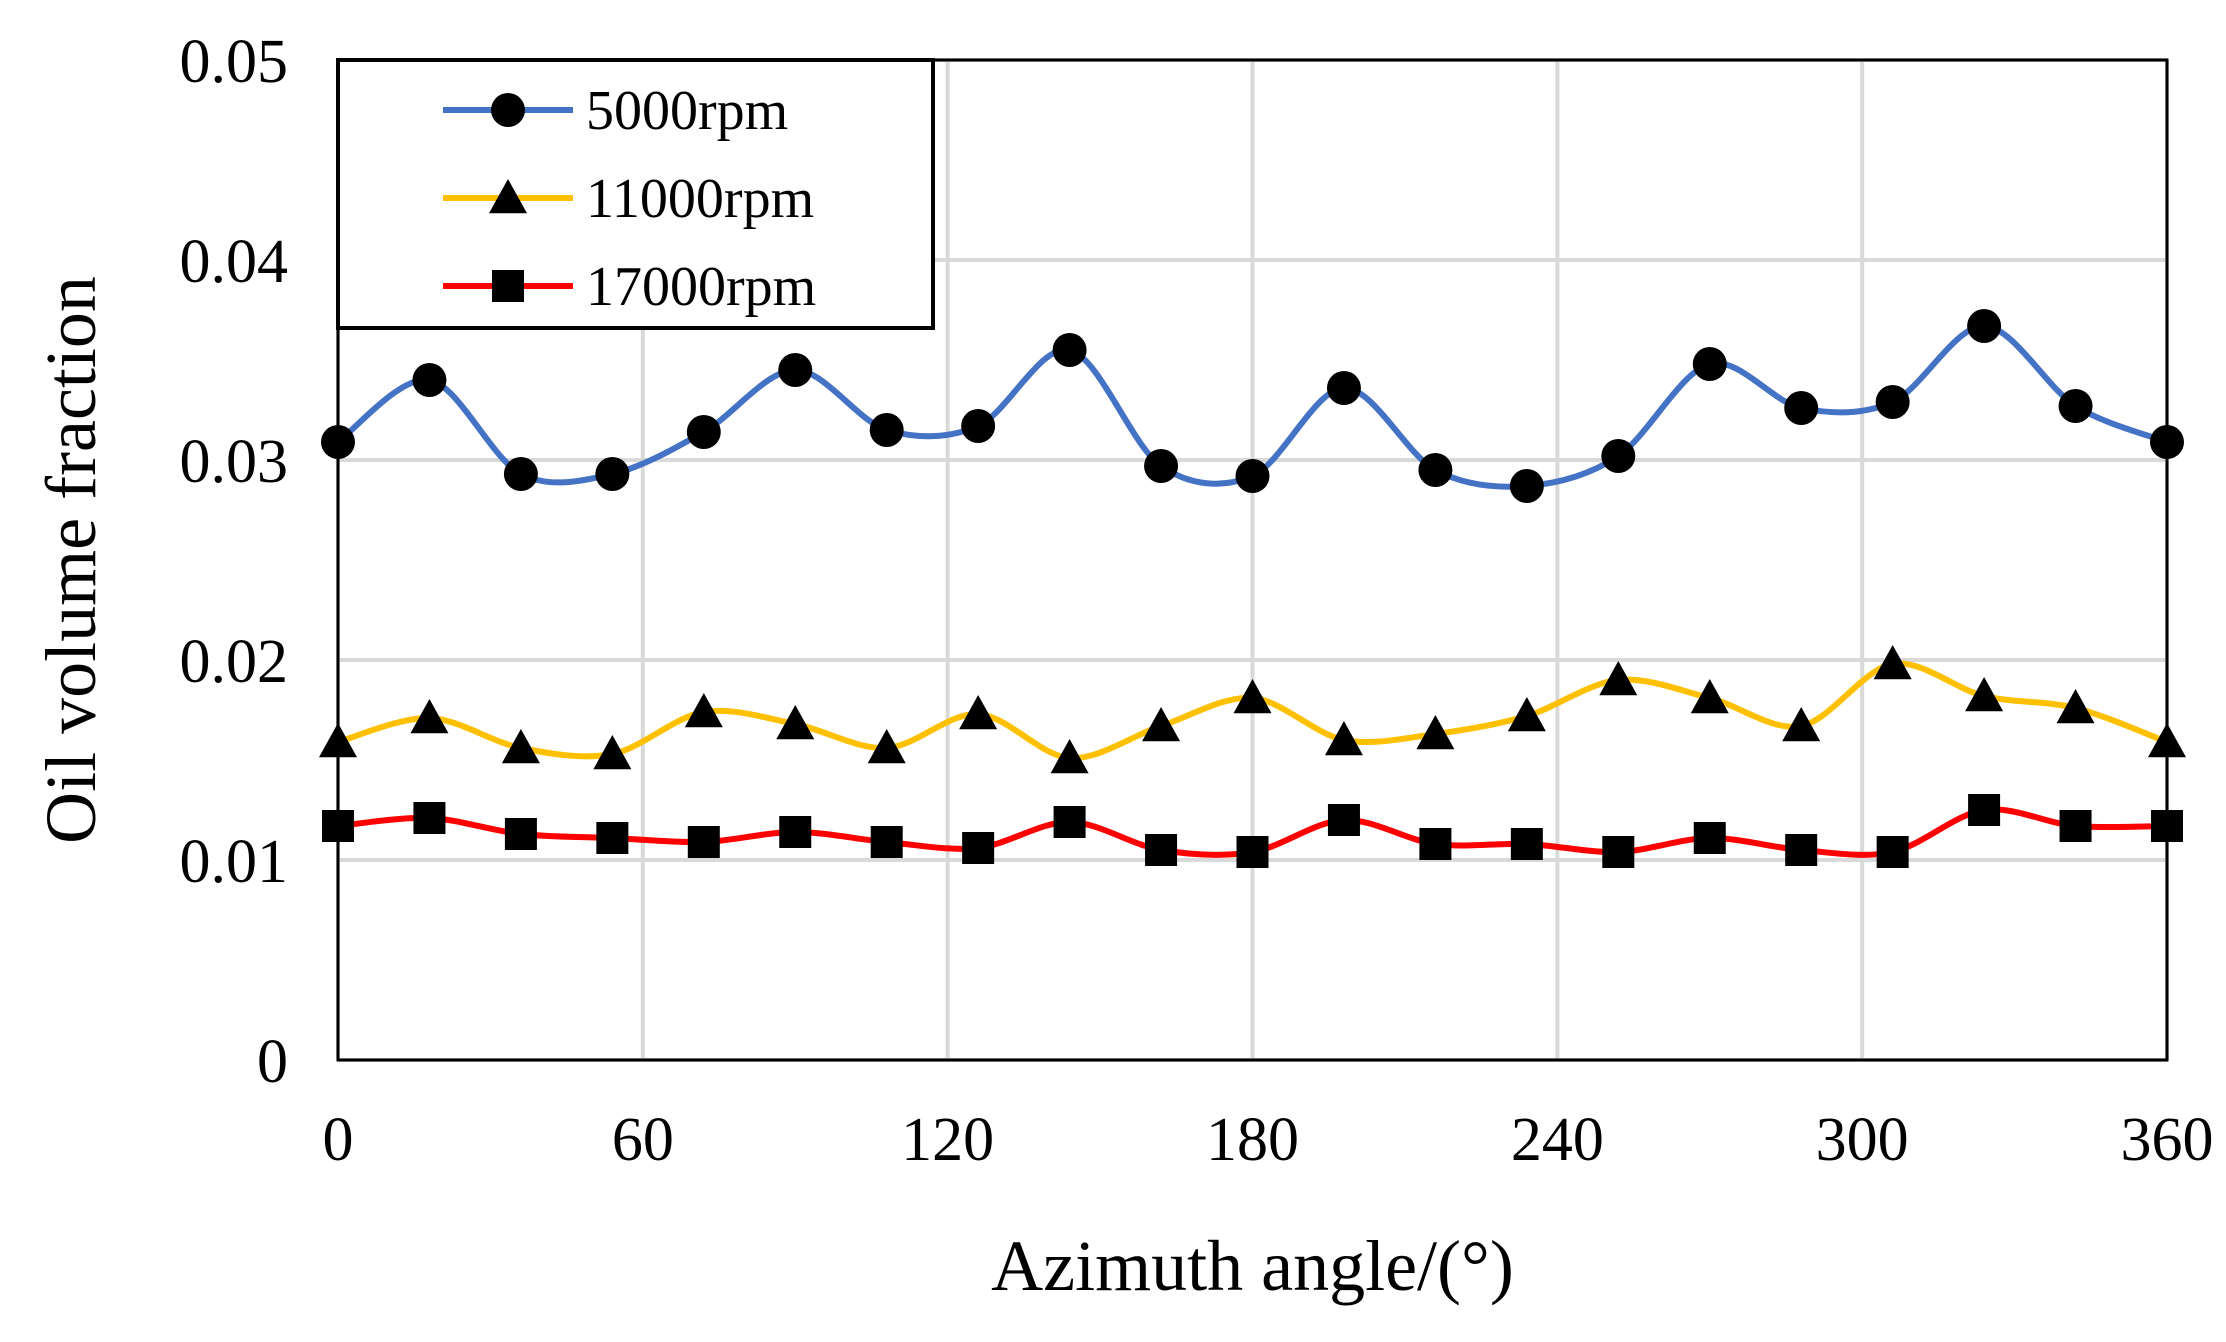  I want to click on series-5000rpm, so click(1252, 406).